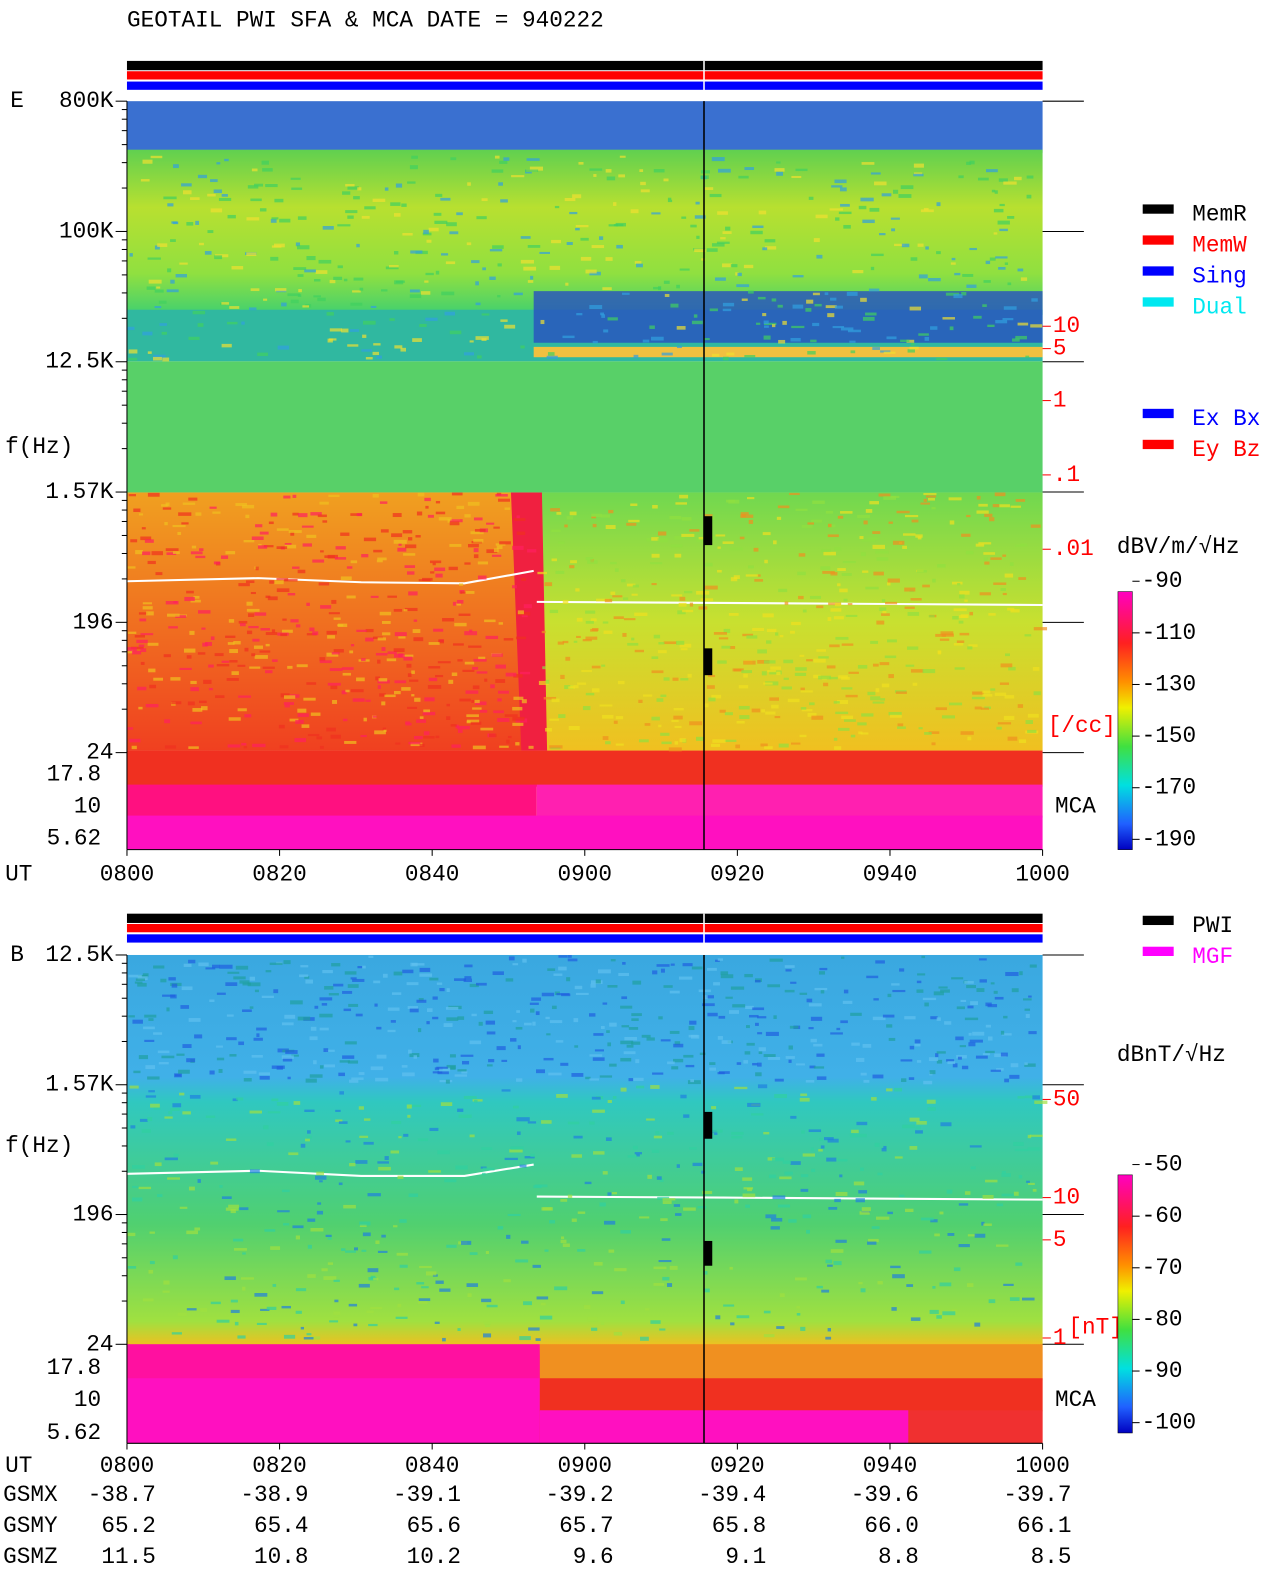 The image size is (1280, 1593). Describe the element at coordinates (87, 806) in the screenshot. I see `mca-tick-label: 10` at that location.